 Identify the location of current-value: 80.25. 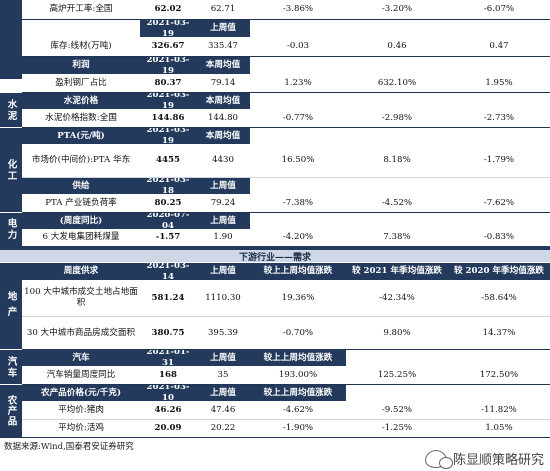
(168, 202).